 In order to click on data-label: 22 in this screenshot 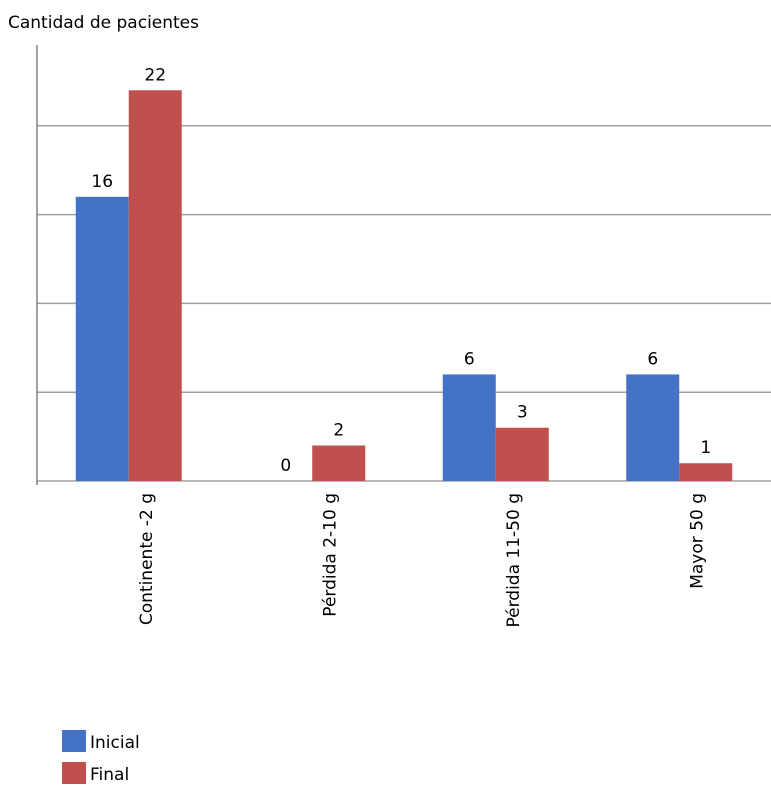, I will do `click(155, 75)`.